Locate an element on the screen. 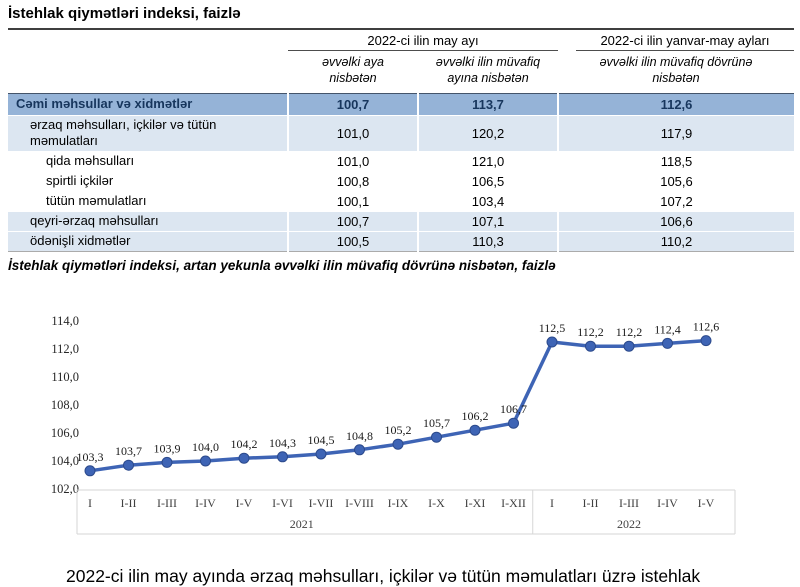 Image resolution: width=800 pixels, height=587 pixels. sub-header-same-period-prev-year: əvvəlki ilin müvafiq dövrünə nisbətən is located at coordinates (676, 70).